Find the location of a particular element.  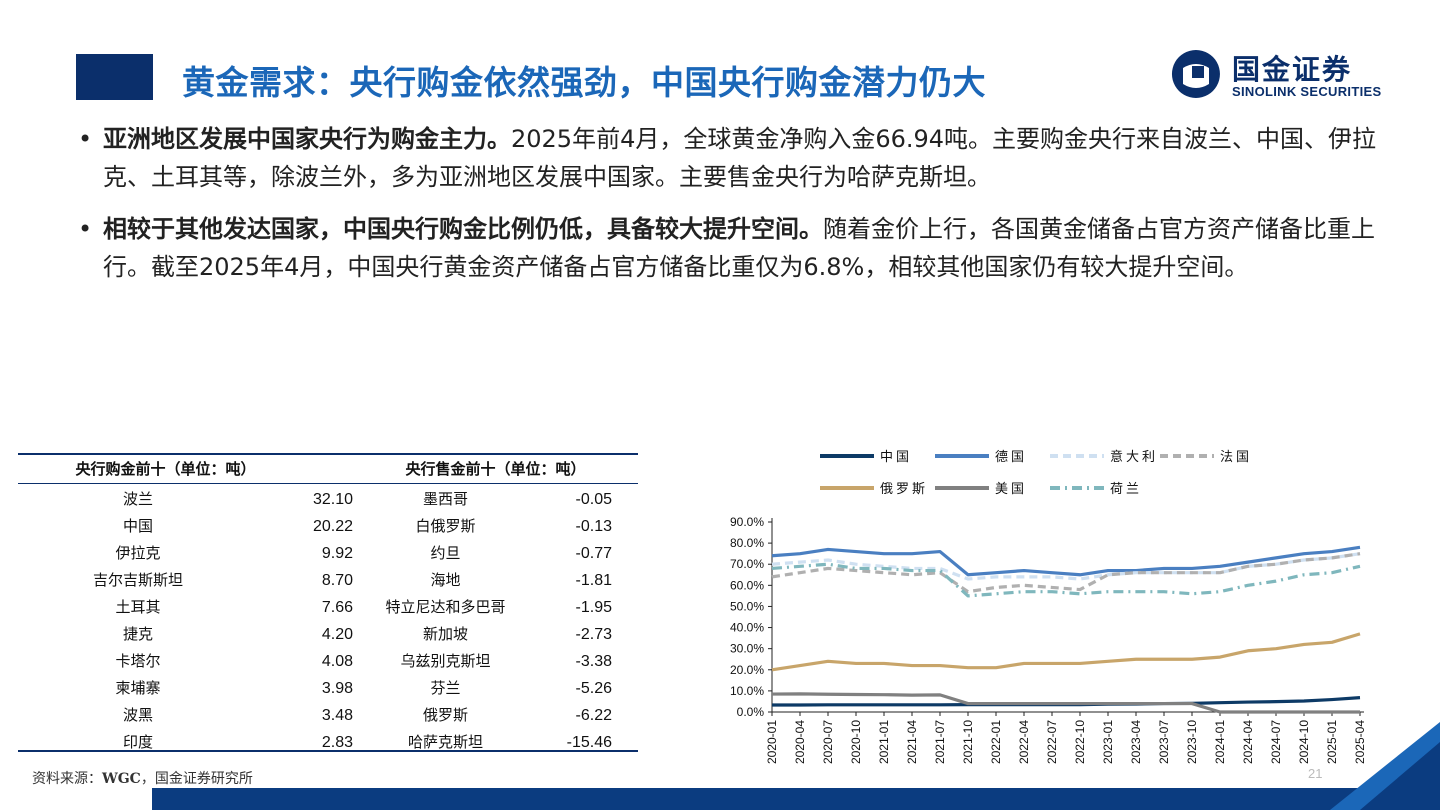

buyer-name: 柬埔寨 is located at coordinates (138, 688).